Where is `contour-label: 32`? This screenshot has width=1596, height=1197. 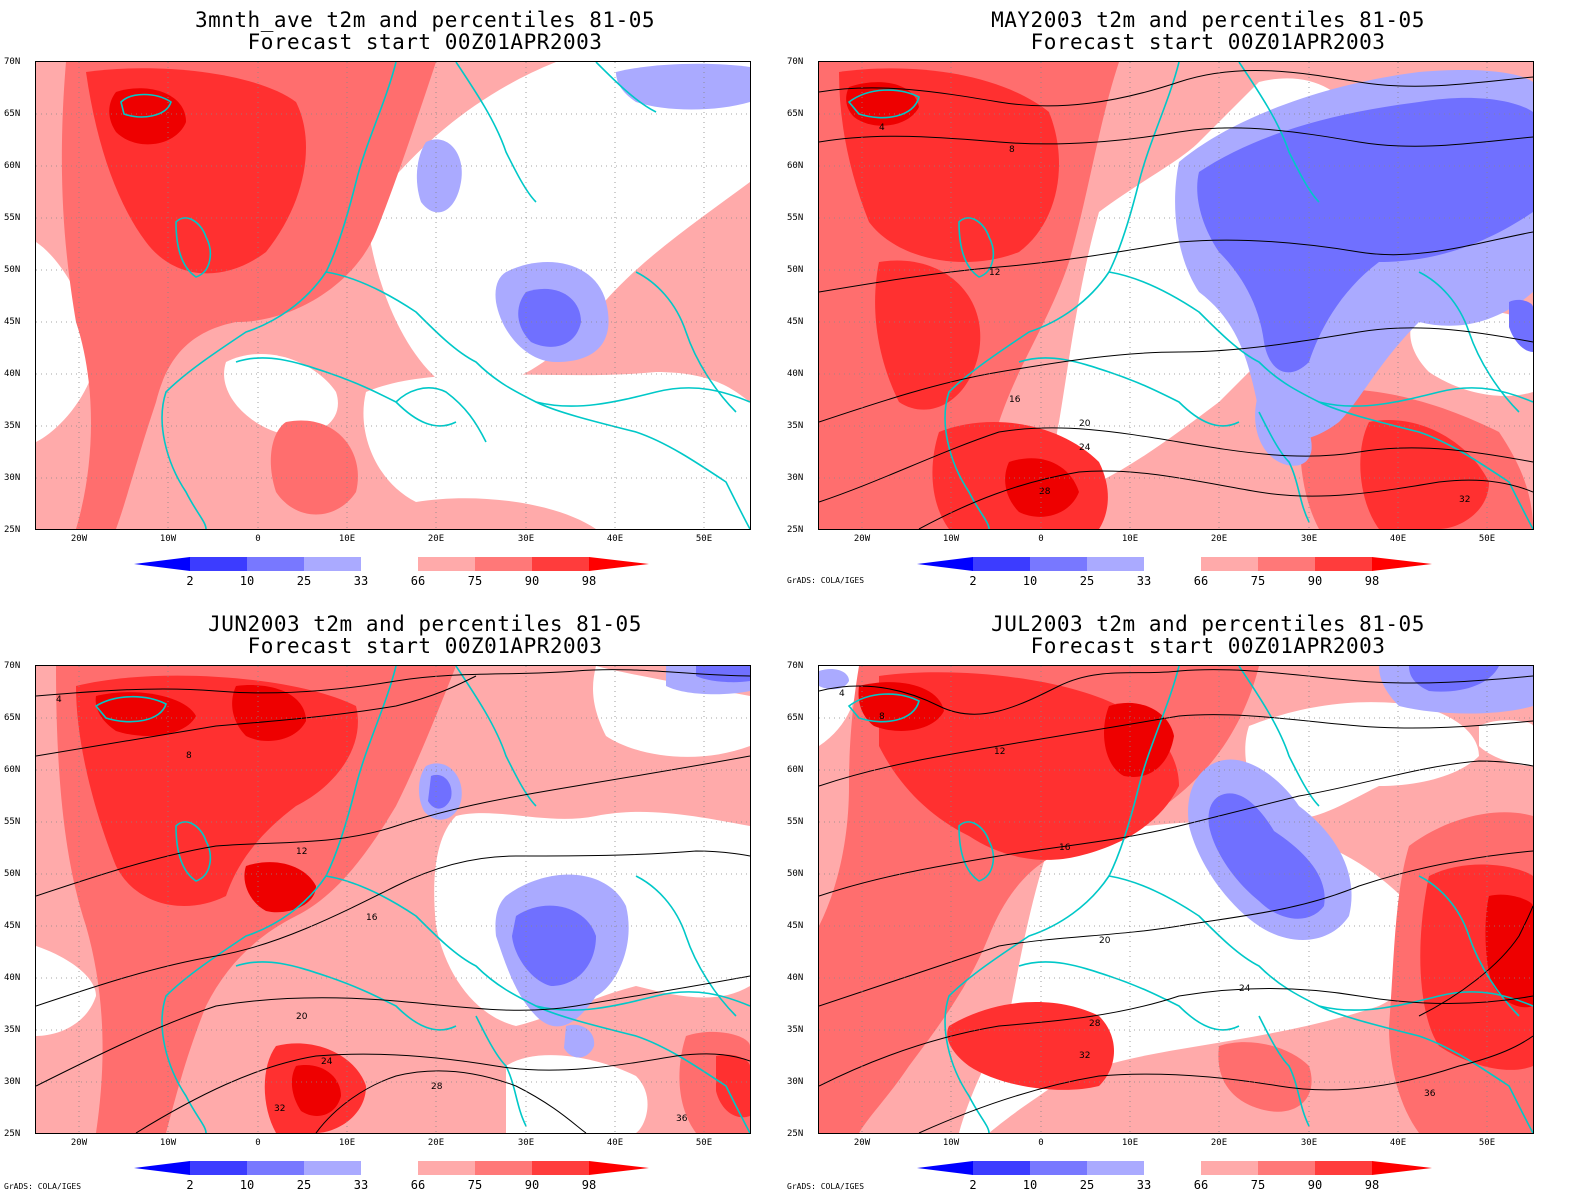
contour-label: 32 is located at coordinates (1464, 500).